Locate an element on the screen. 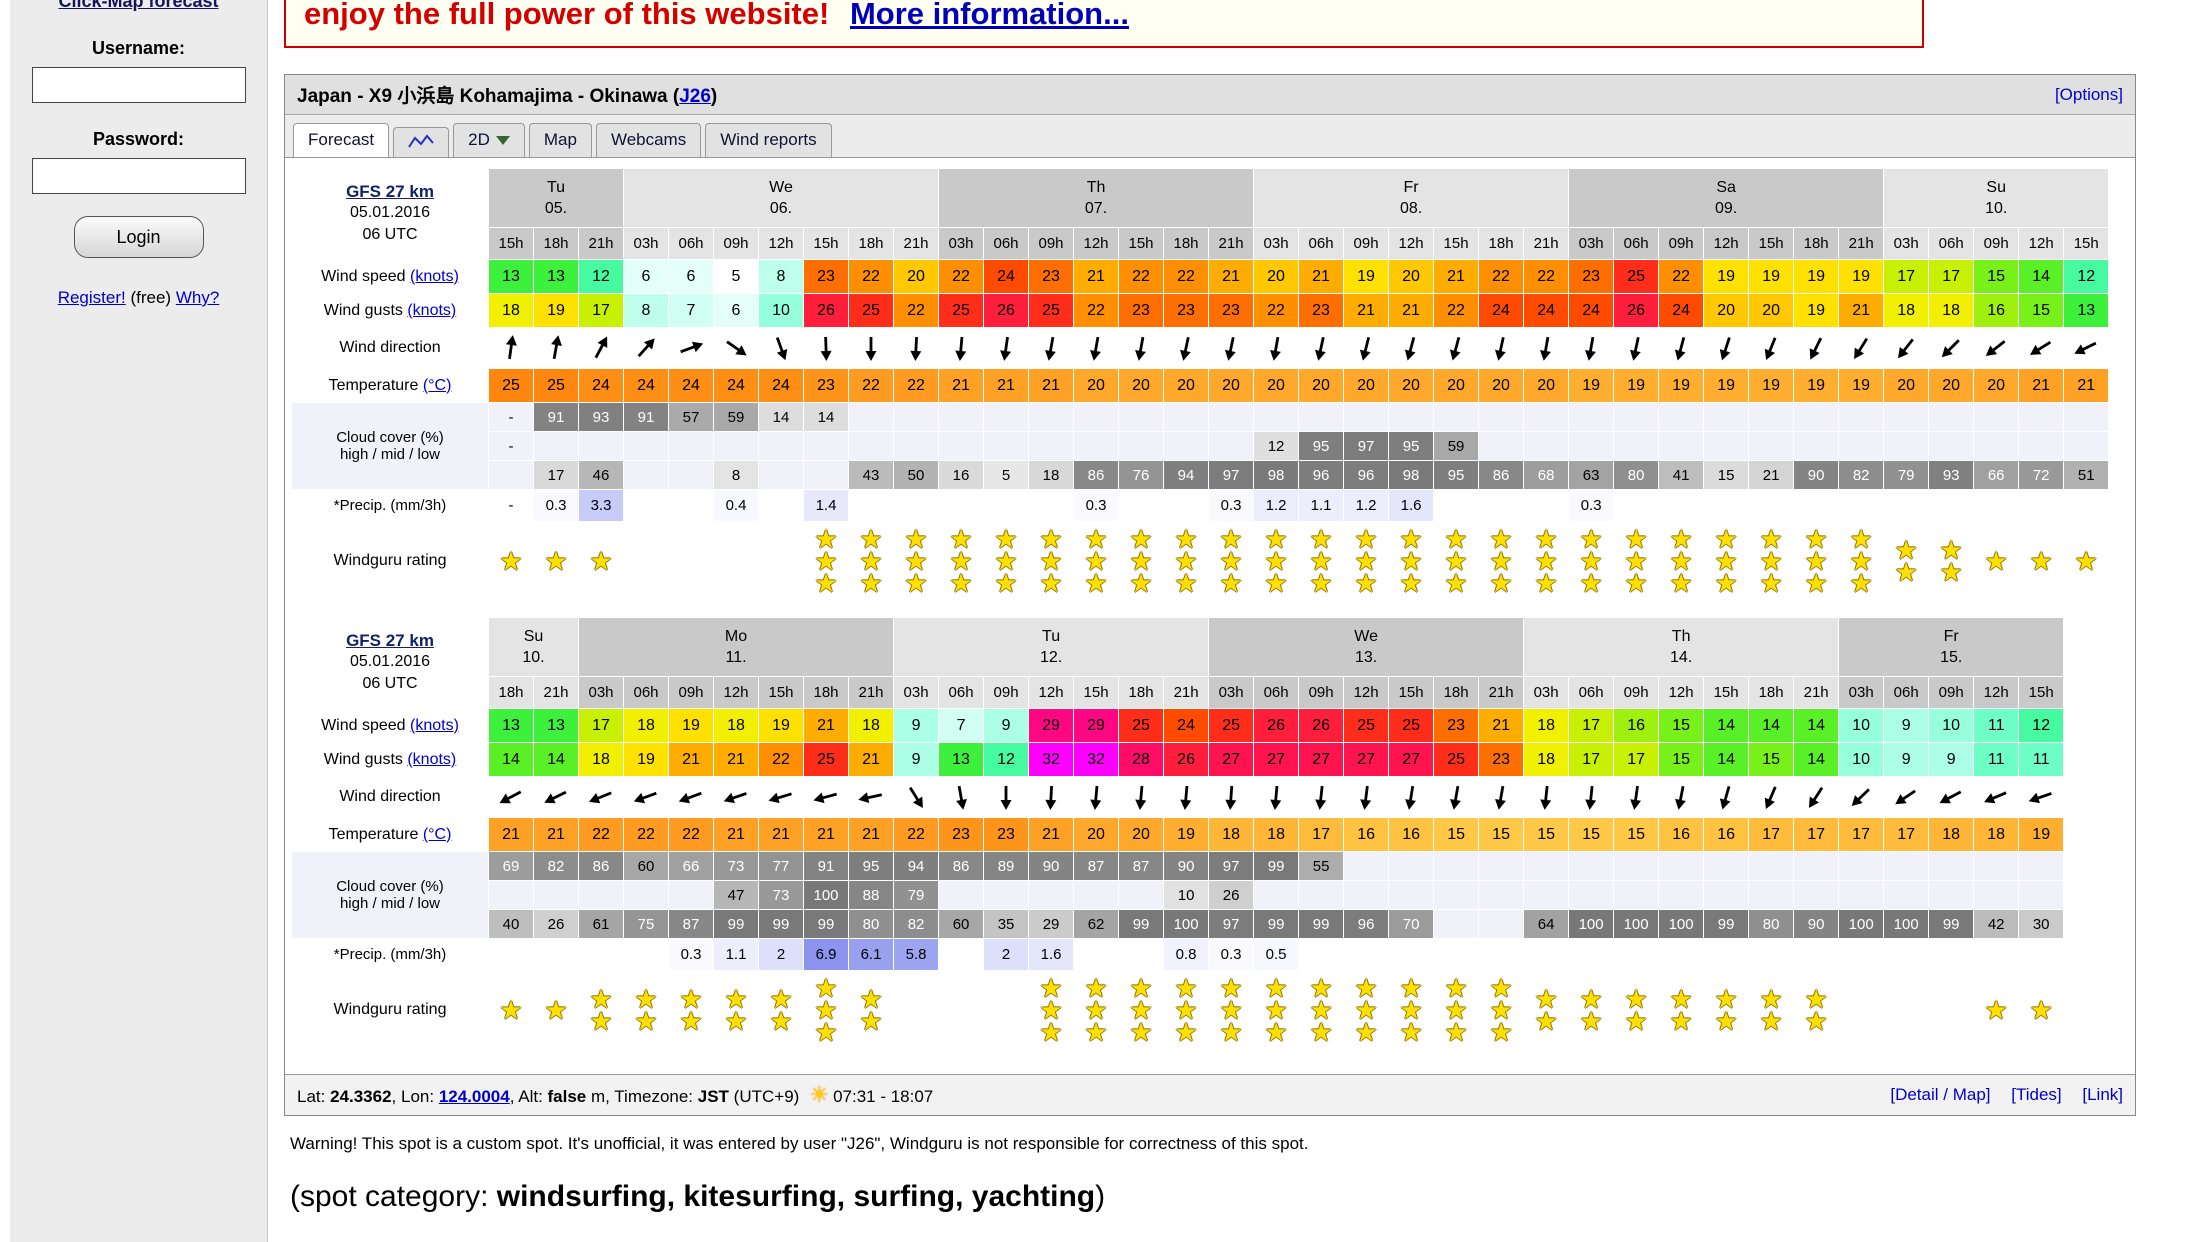 The width and height of the screenshot is (2208, 1242). tab-map: Map is located at coordinates (560, 140).